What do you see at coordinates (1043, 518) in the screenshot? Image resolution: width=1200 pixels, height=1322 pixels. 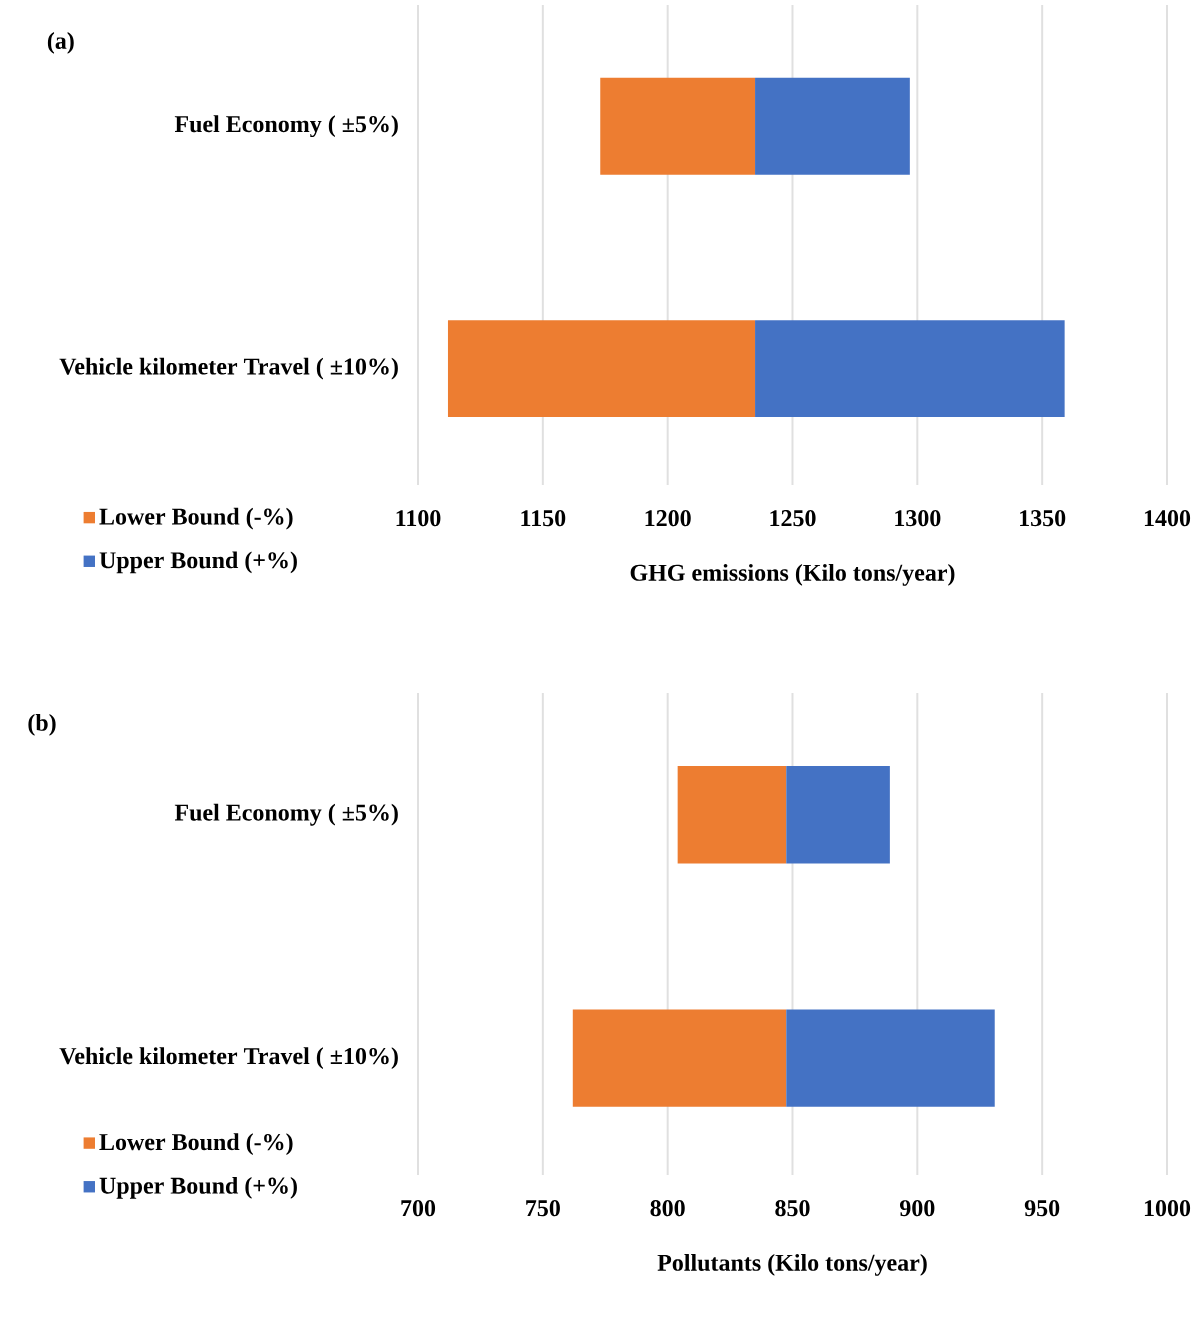 I see `x-tick-label: 1350` at bounding box center [1043, 518].